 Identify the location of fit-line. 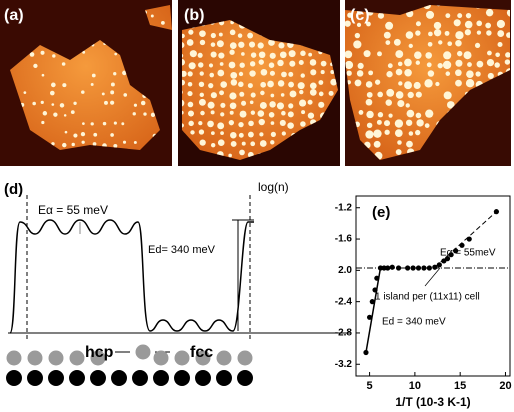
(373, 310).